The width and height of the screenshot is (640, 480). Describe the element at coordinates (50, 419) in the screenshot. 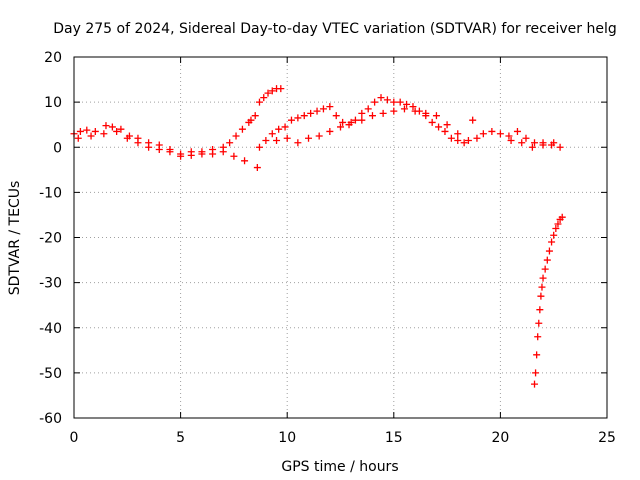

I see `y-tick-label: -60` at that location.